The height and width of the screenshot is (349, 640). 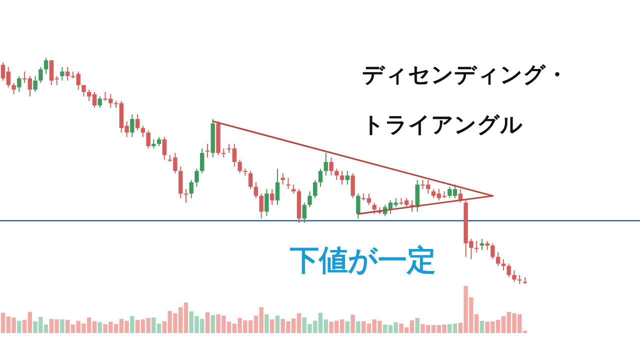 What do you see at coordinates (363, 260) in the screenshot?
I see `annotation: 下値が一定` at bounding box center [363, 260].